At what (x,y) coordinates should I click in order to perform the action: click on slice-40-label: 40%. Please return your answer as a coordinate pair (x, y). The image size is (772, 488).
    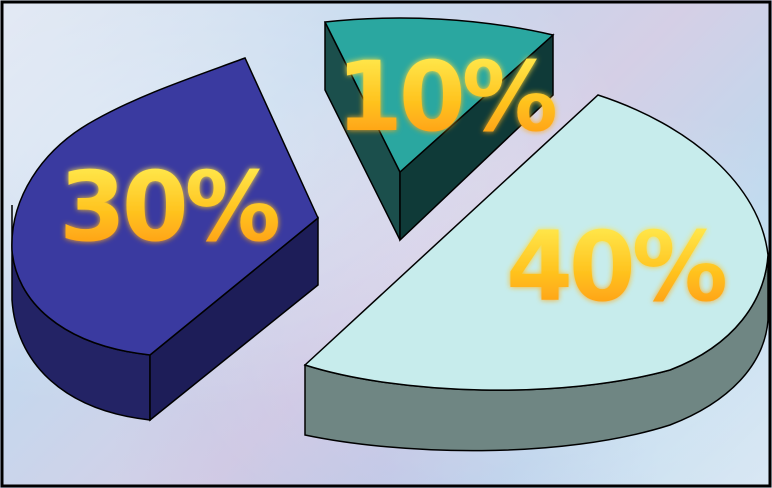
    Looking at the image, I should click on (616, 267).